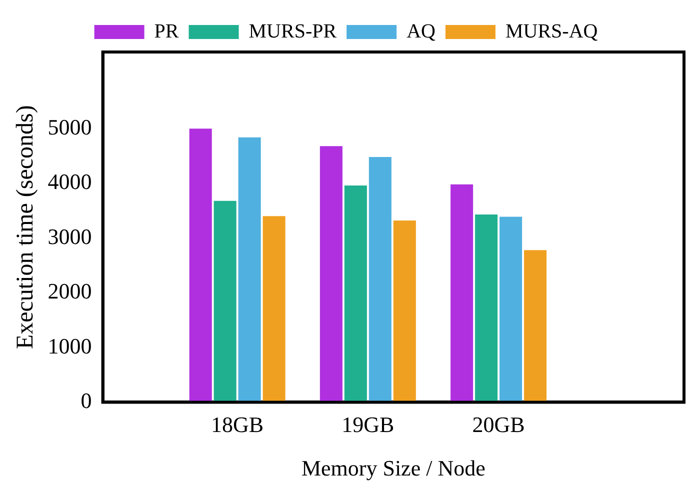 This screenshot has height=495, width=698. What do you see at coordinates (70, 236) in the screenshot?
I see `y-tick-label: 3000` at bounding box center [70, 236].